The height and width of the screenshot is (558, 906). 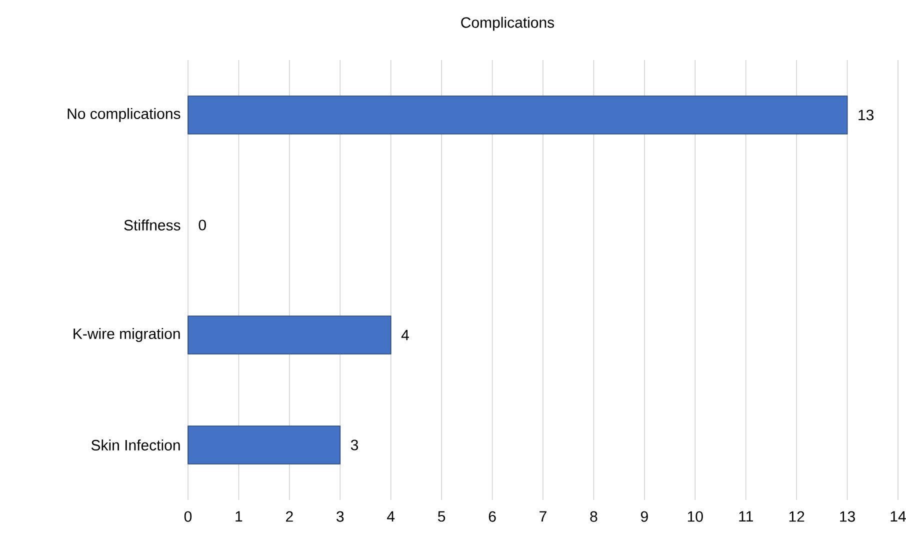 What do you see at coordinates (239, 516) in the screenshot?
I see `x-tick-label: 1` at bounding box center [239, 516].